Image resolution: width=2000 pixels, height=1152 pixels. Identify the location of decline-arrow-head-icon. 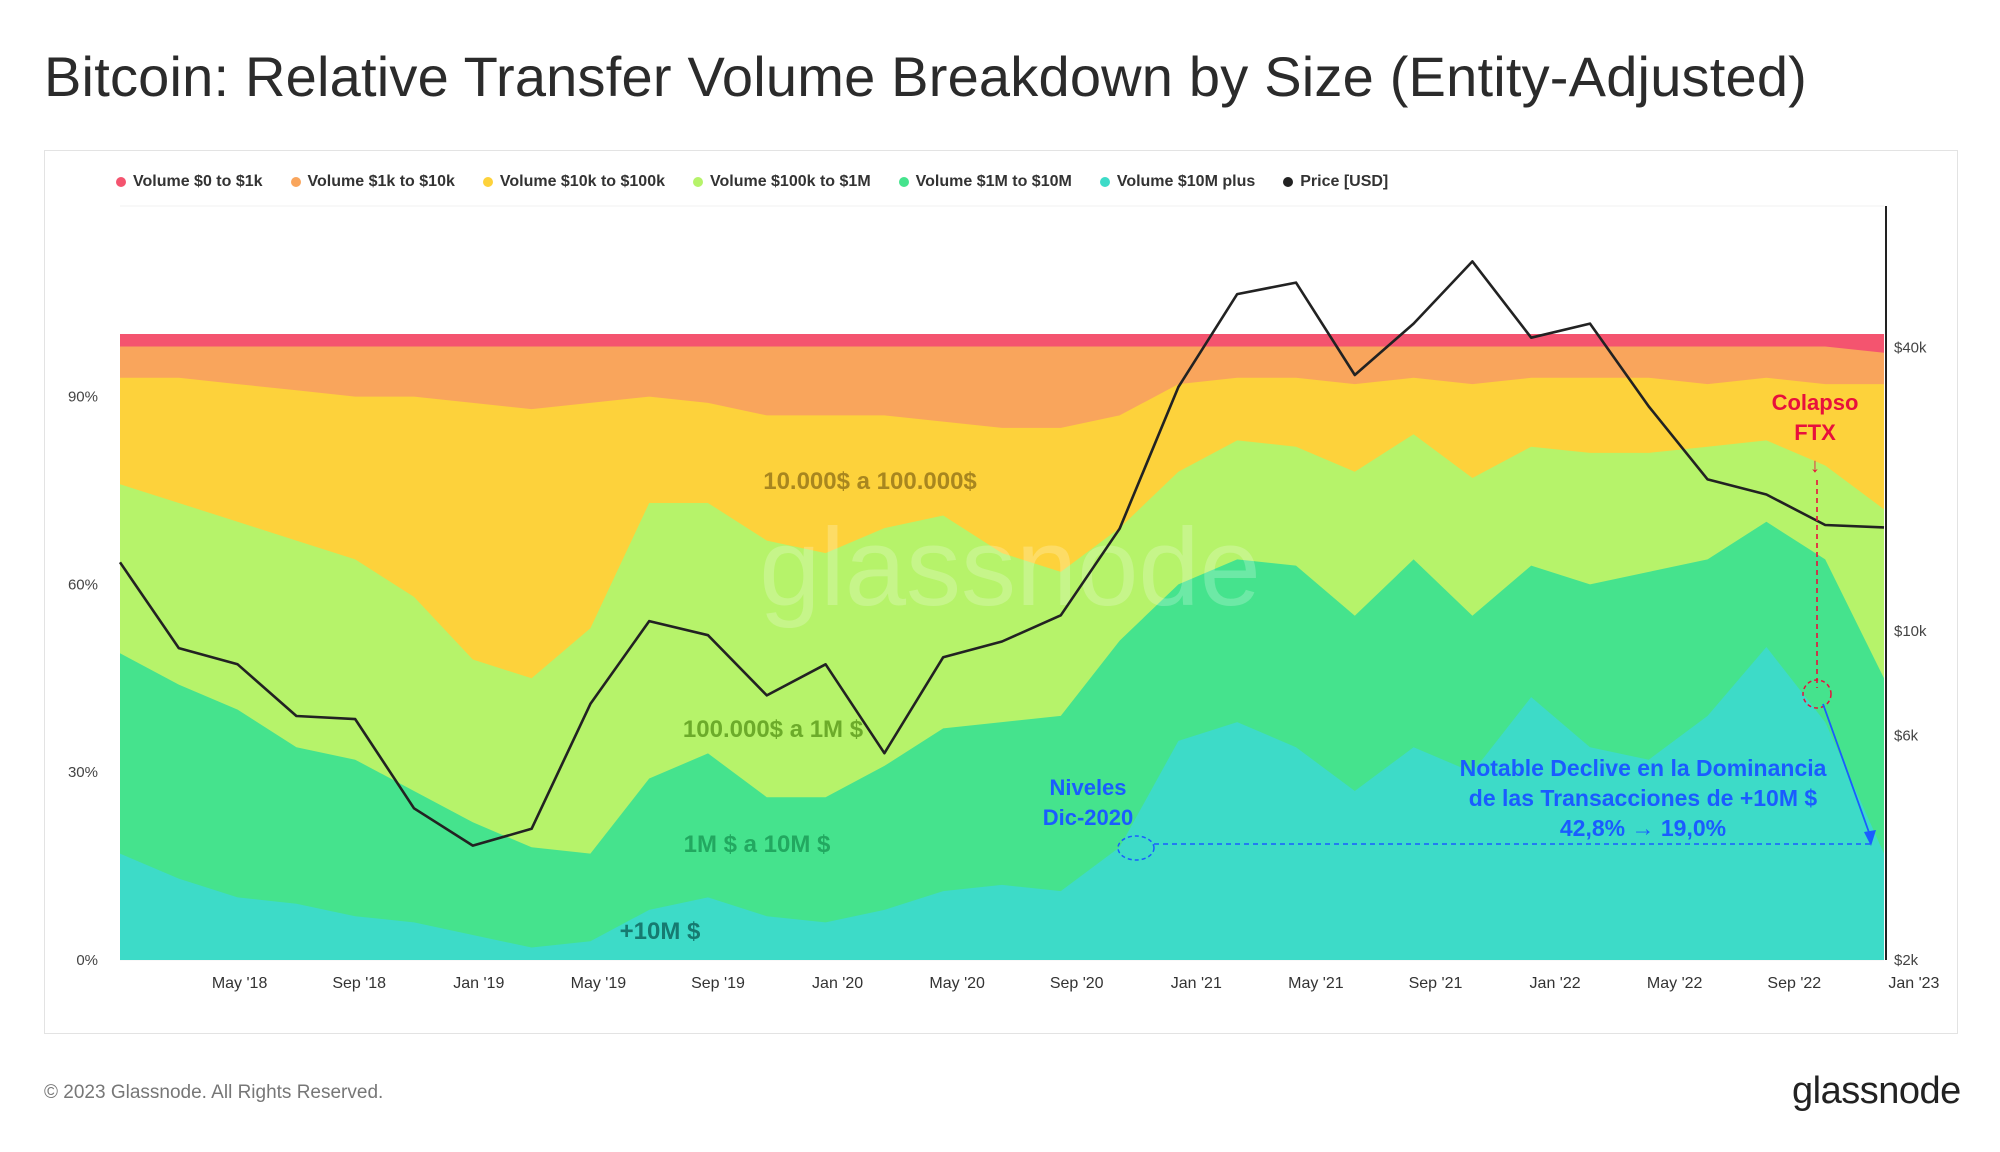
(1870, 838).